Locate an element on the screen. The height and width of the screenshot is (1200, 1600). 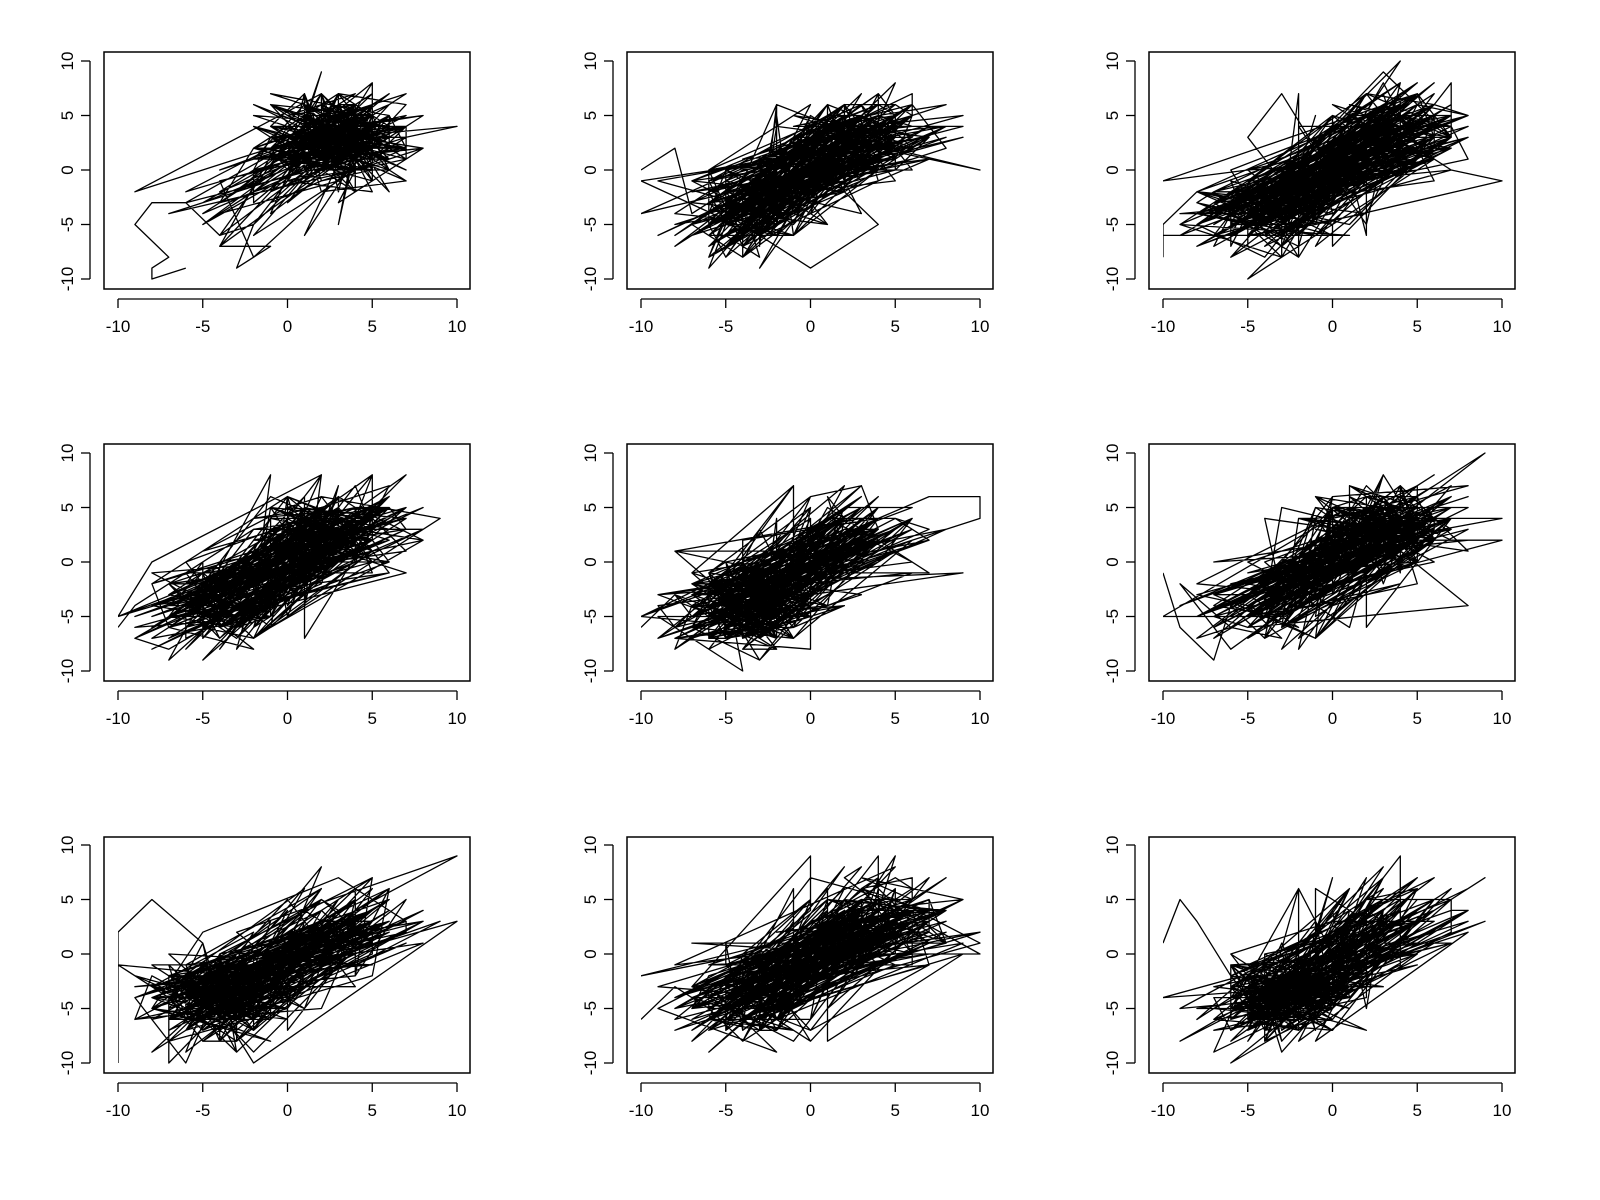
panel-7: -10 -5 0 5 10 -10 -5 0 5 10 is located at coordinates (264, 978).